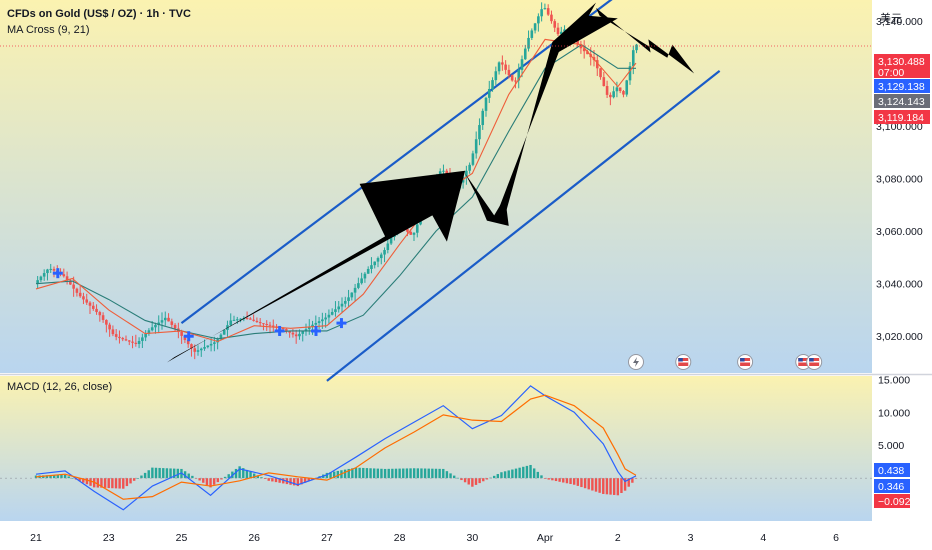 This screenshot has height=550, width=932. I want to click on time-tick-label: 28, so click(400, 538).